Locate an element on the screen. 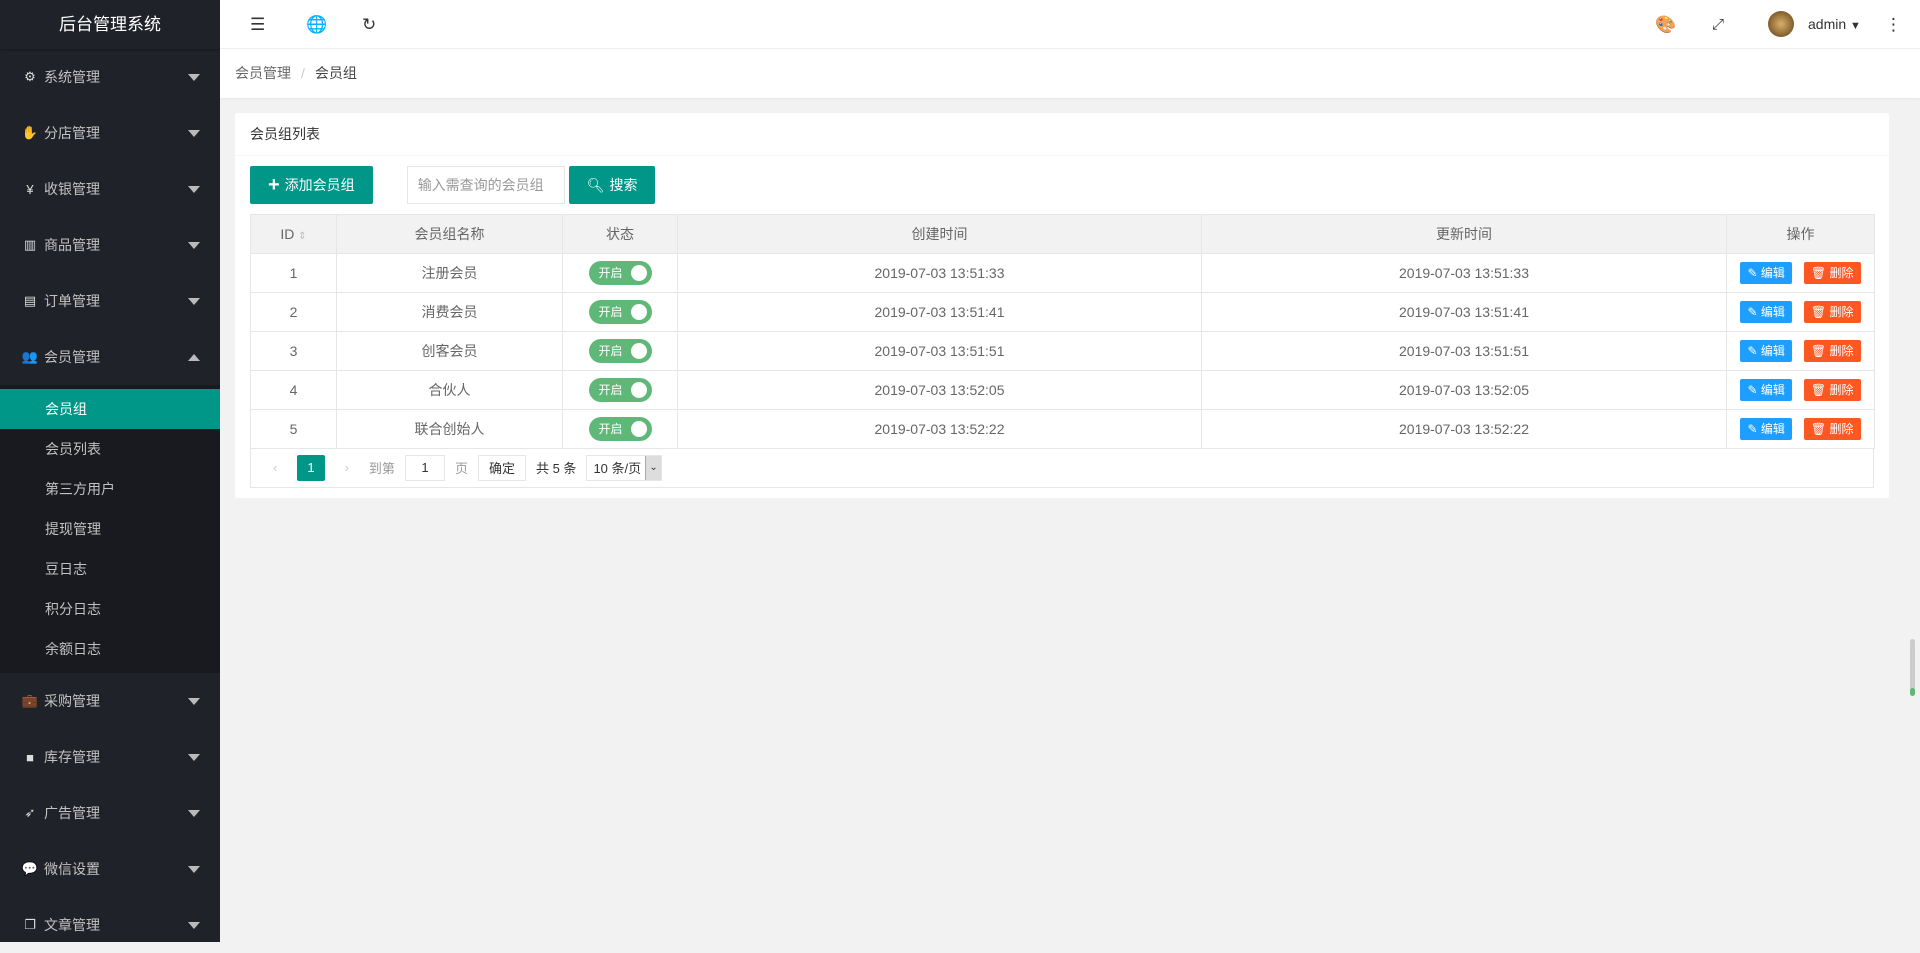 The image size is (1920, 953). cell-created: 2019-07-03 13:52:22 is located at coordinates (939, 429).